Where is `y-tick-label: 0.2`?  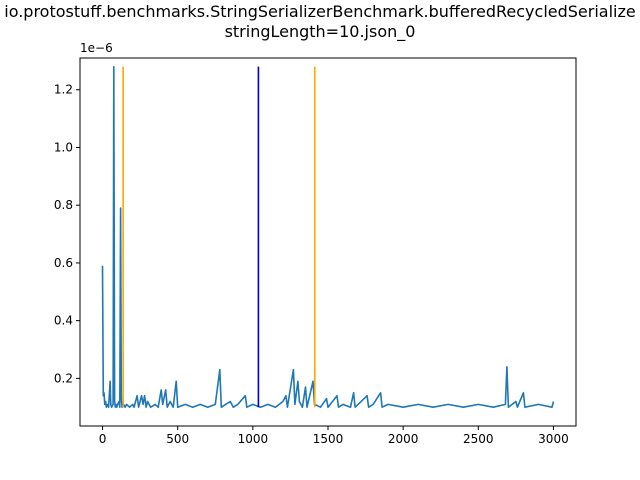 y-tick-label: 0.2 is located at coordinates (63, 378).